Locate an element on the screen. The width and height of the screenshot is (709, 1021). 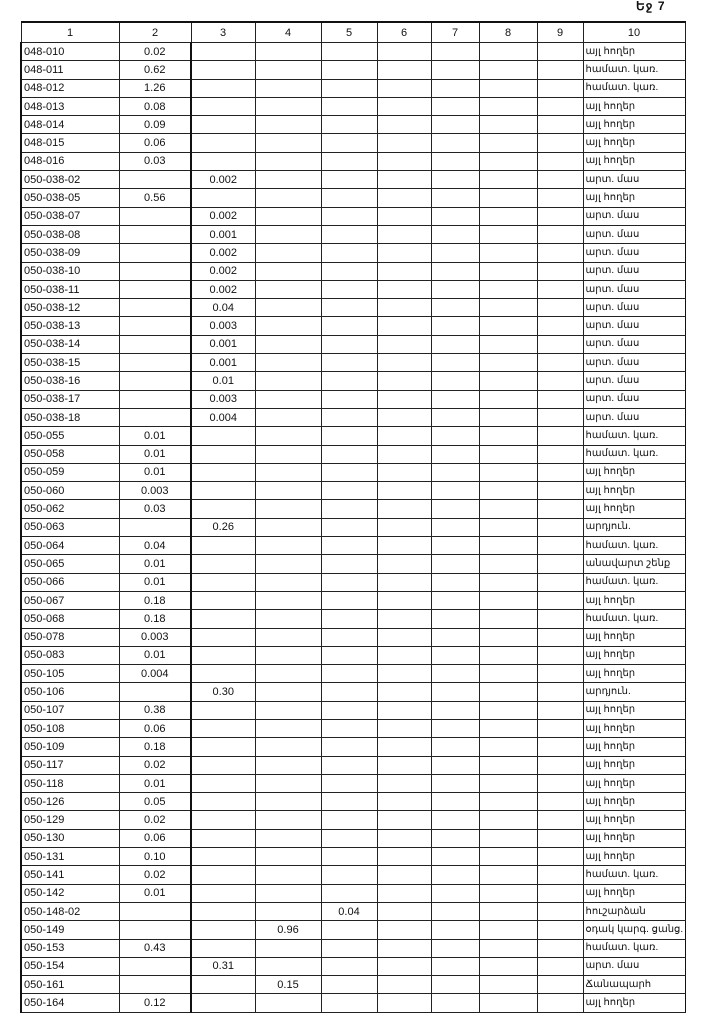
table-row: 050-060 0.003 այլ հողեր is located at coordinates (353, 491).